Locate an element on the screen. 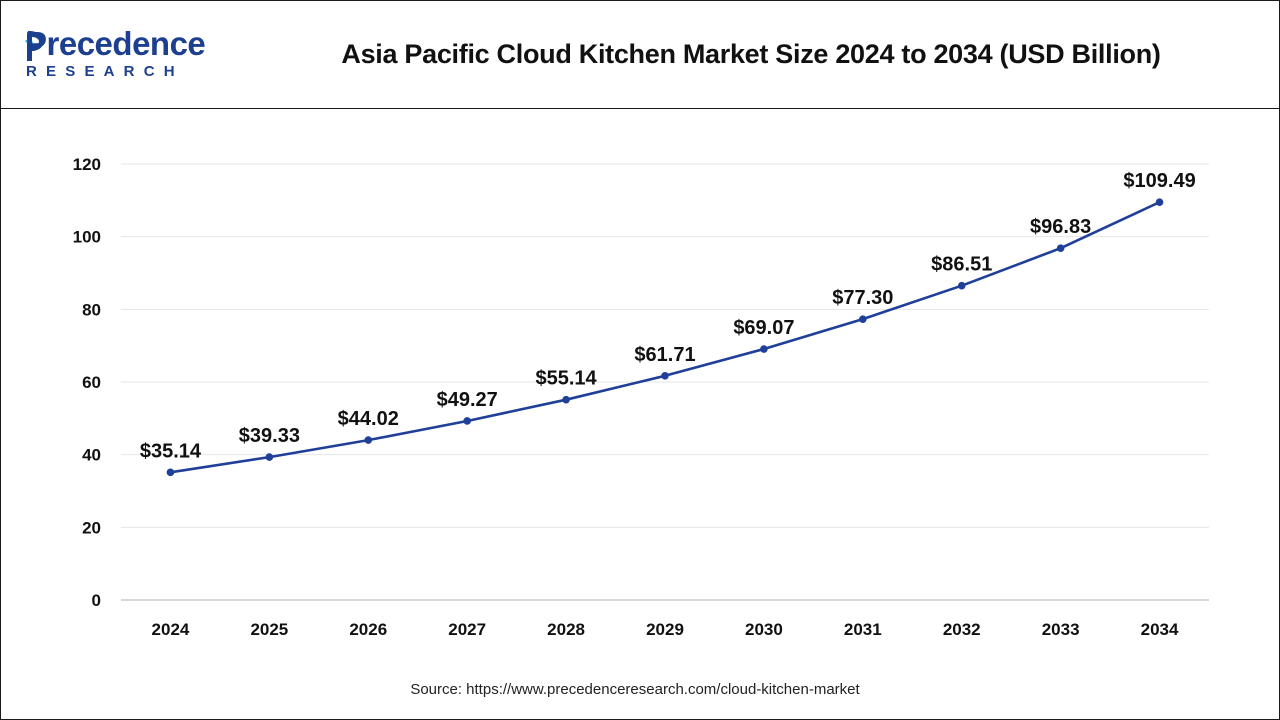  y-tick-label: 120 is located at coordinates (87, 164).